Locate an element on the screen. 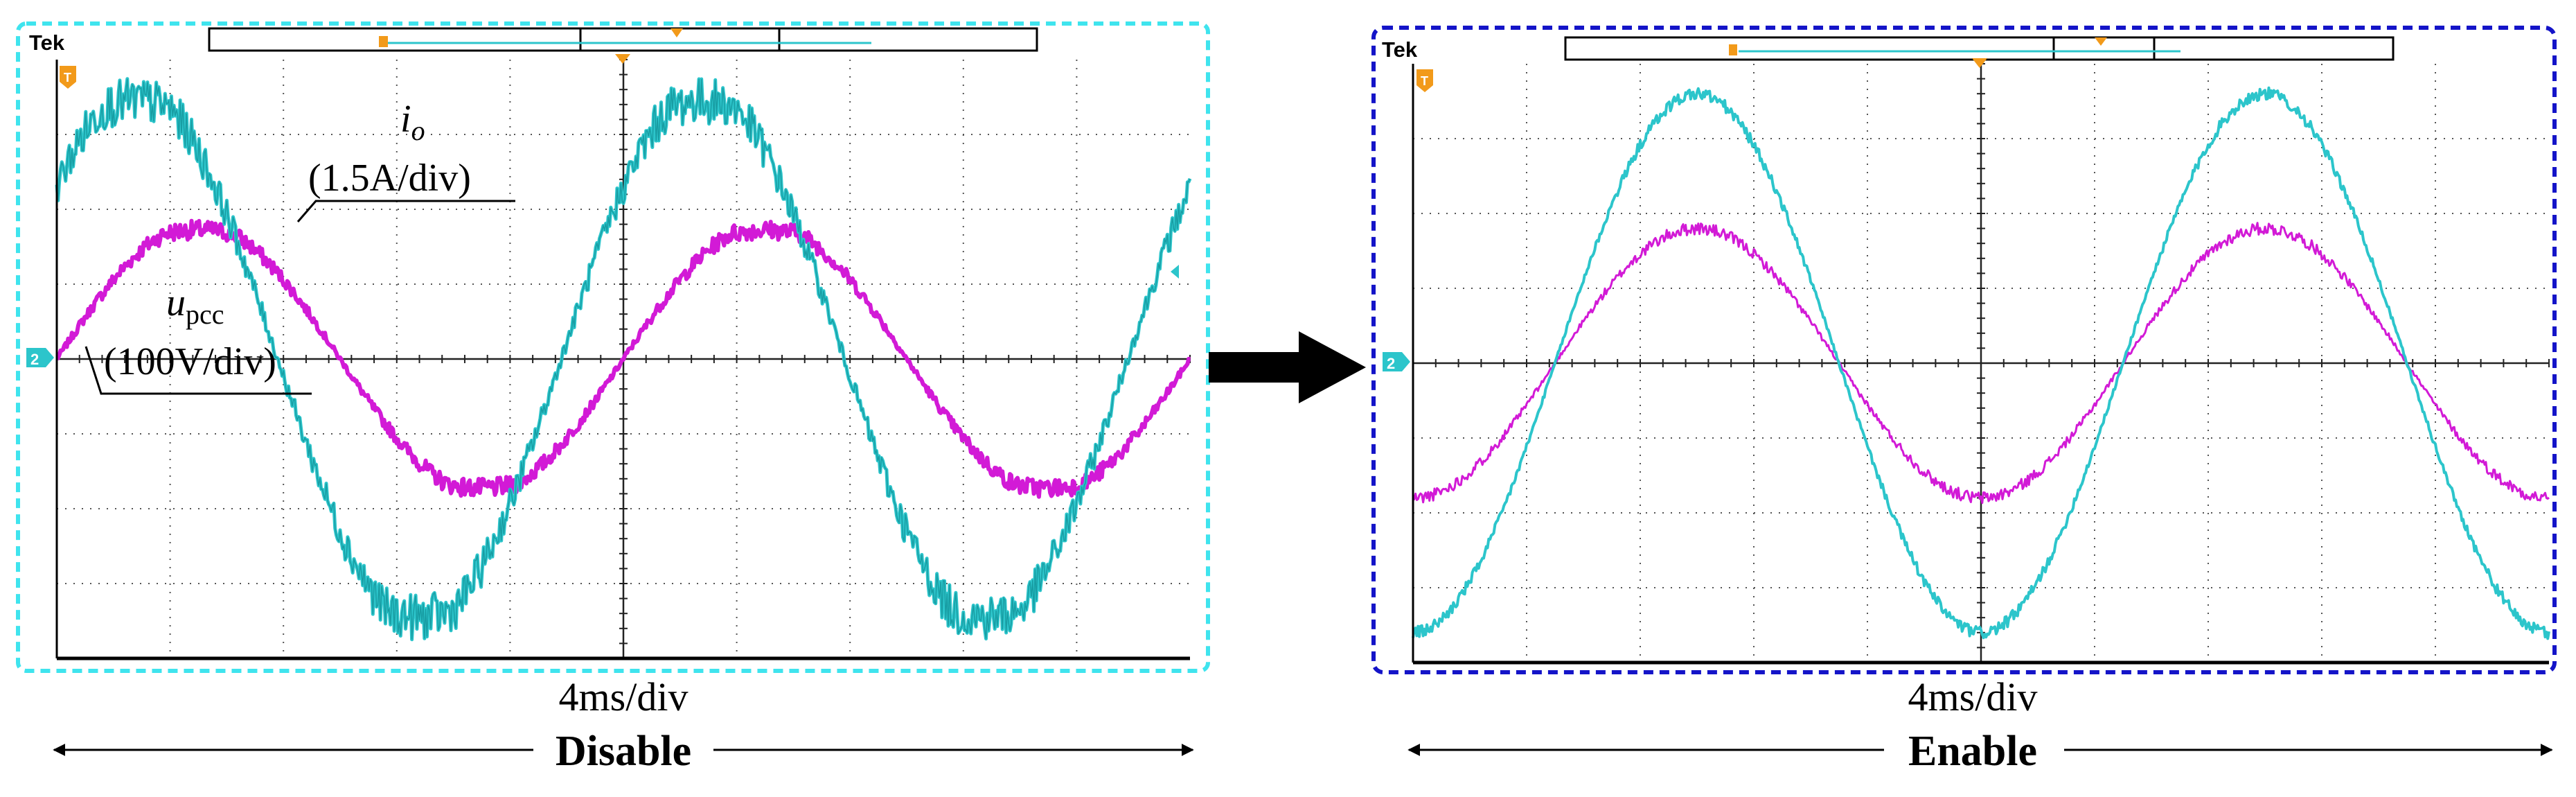 The width and height of the screenshot is (2576, 797). svg-text: io is located at coordinates (412, 122).